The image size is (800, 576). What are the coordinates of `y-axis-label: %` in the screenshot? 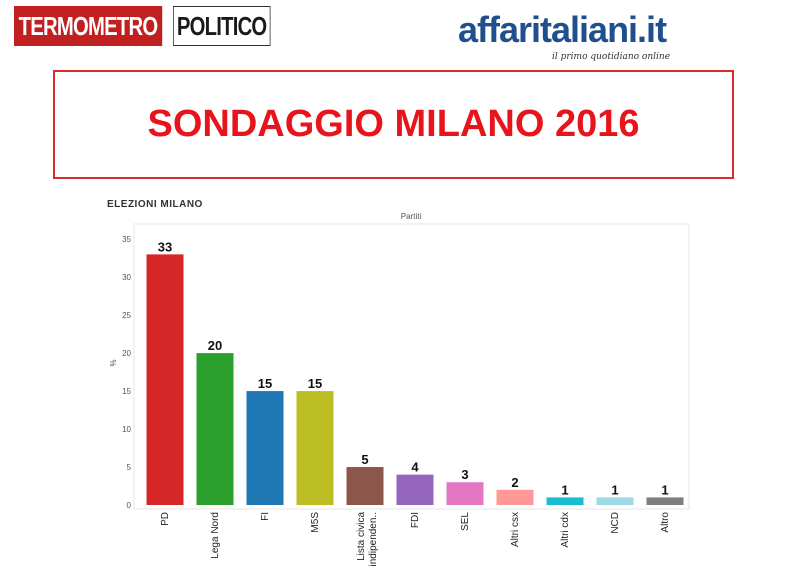 It's located at (113, 362).